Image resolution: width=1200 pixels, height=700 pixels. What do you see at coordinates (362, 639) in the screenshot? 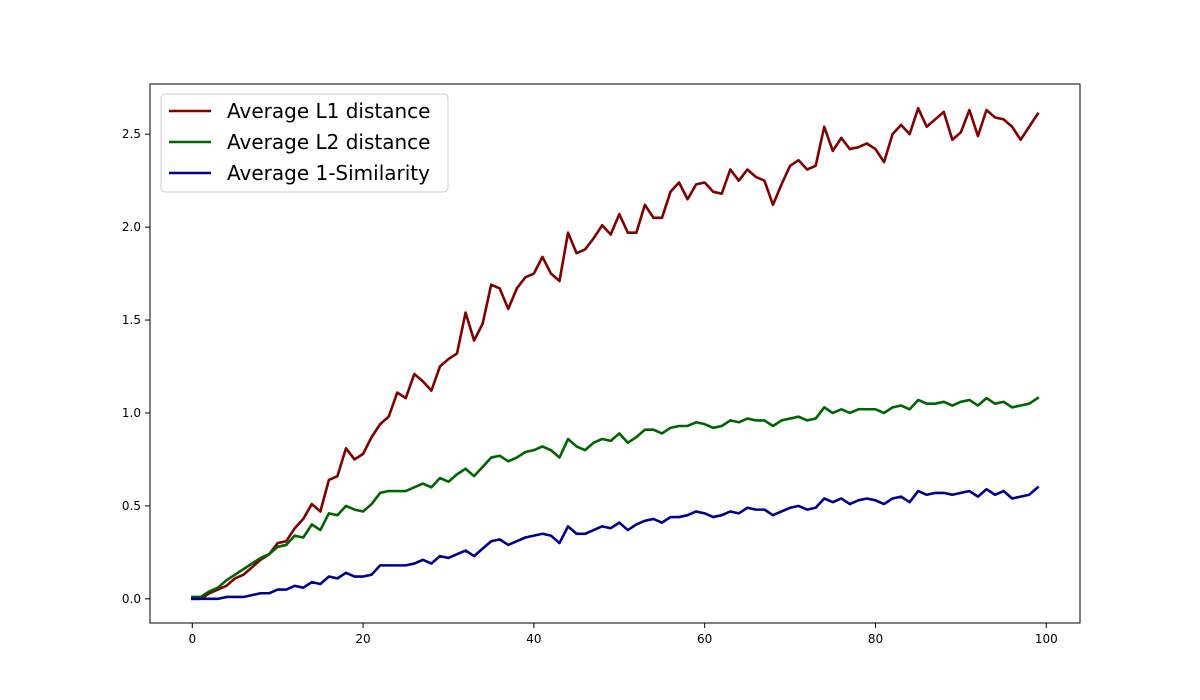
I see `x-tick-label: 20` at bounding box center [362, 639].